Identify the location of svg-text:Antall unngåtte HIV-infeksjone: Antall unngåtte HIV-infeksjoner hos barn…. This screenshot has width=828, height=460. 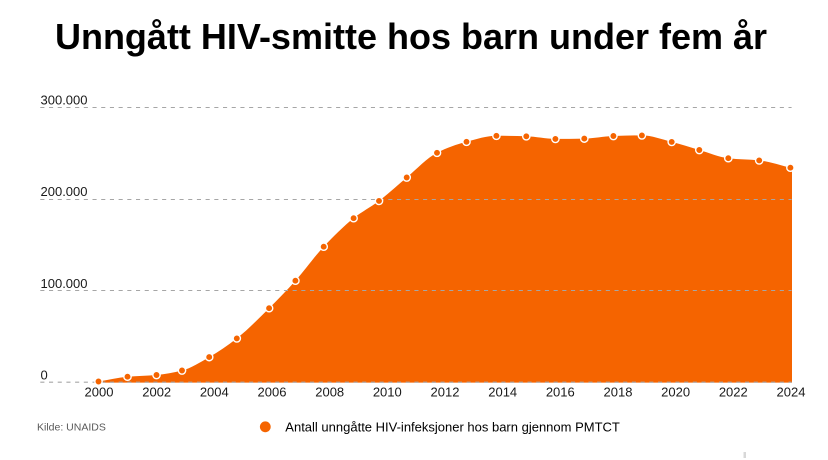
(452, 427).